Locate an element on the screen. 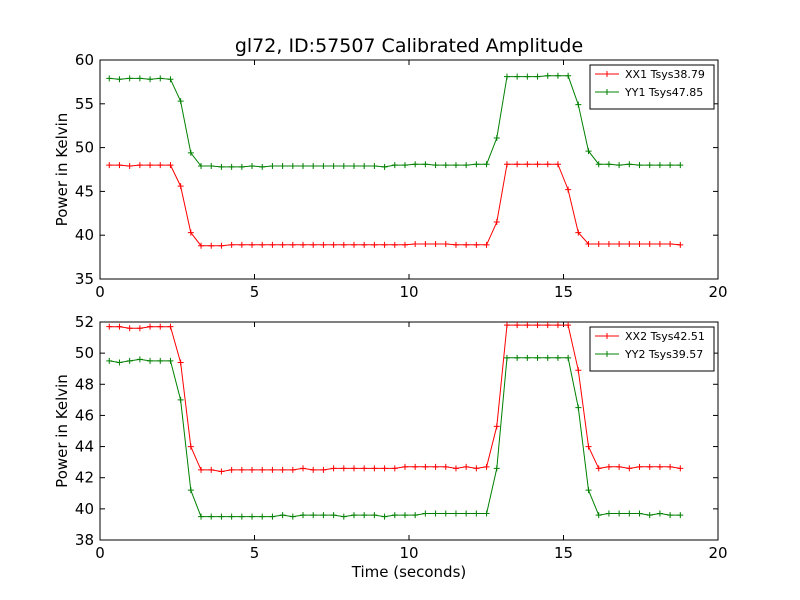  legend-label: XX2 Tsys42.51 is located at coordinates (665, 336).